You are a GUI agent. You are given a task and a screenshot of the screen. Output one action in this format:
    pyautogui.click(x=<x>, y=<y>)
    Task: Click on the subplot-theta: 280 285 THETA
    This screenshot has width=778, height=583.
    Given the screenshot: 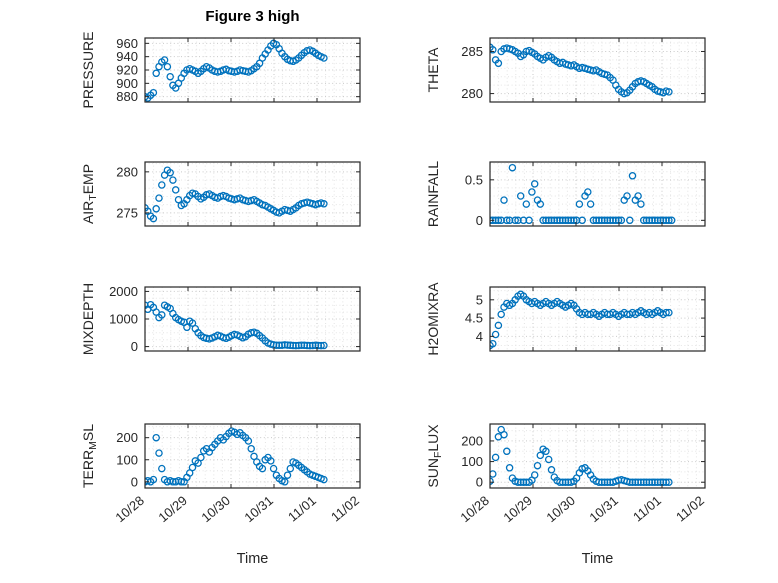 What is the action you would take?
    pyautogui.click(x=565, y=70)
    